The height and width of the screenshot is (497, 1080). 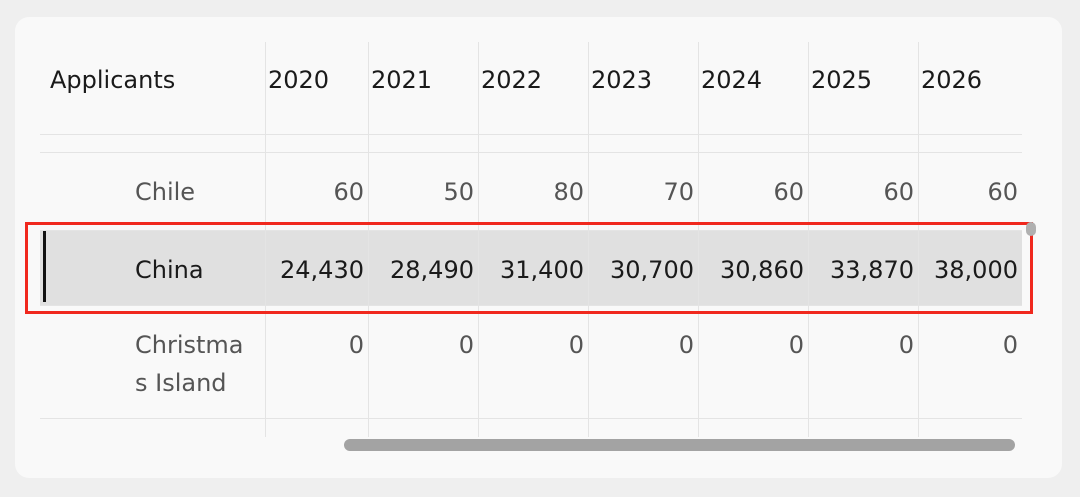 What do you see at coordinates (165, 192) in the screenshot?
I see `row-name: Chile` at bounding box center [165, 192].